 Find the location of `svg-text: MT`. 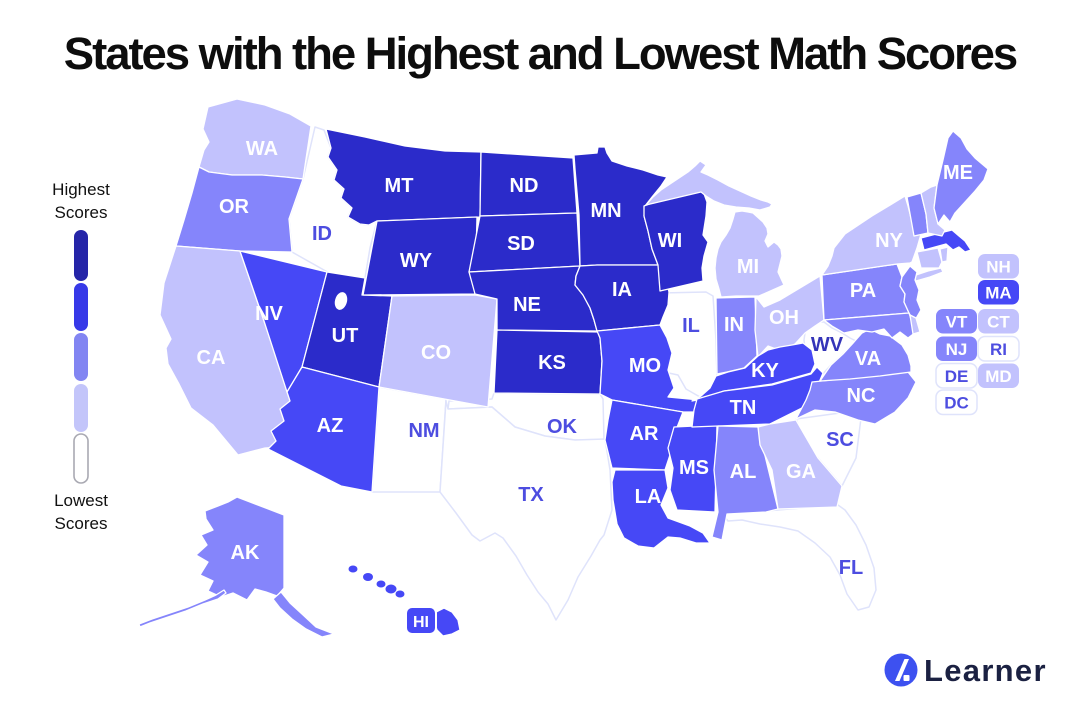

svg-text: MT is located at coordinates (399, 186).